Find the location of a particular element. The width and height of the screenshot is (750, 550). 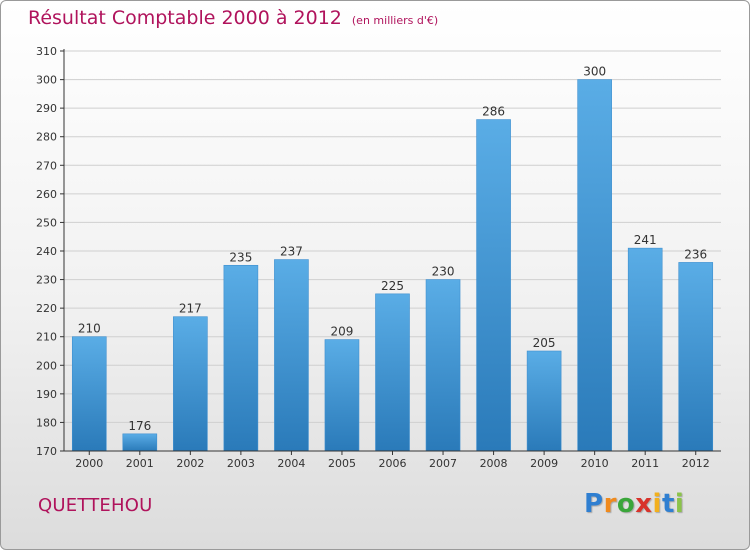

logo-letter: r is located at coordinates (610, 504).